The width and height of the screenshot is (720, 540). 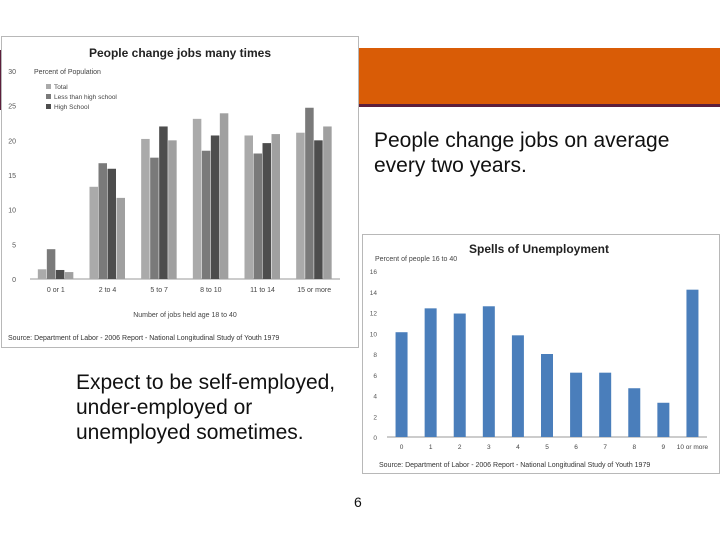 What do you see at coordinates (634, 447) in the screenshot?
I see `unemployment-x-tick-label: 8` at bounding box center [634, 447].